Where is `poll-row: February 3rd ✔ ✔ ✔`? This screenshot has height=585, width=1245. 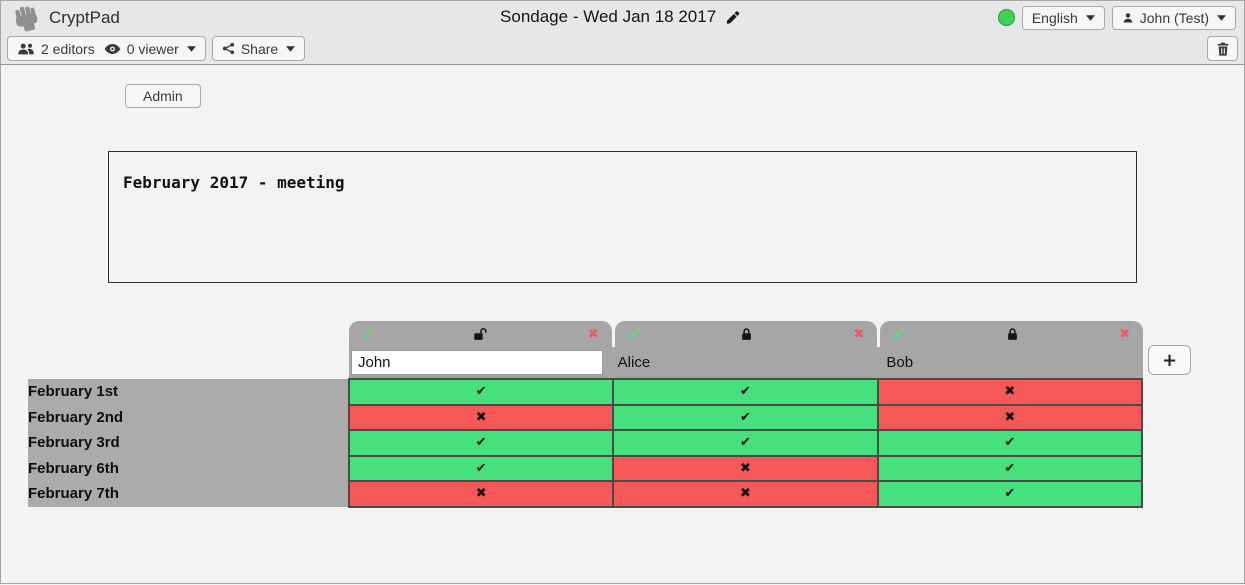 poll-row: February 3rd ✔ ✔ ✔ is located at coordinates (586, 443).